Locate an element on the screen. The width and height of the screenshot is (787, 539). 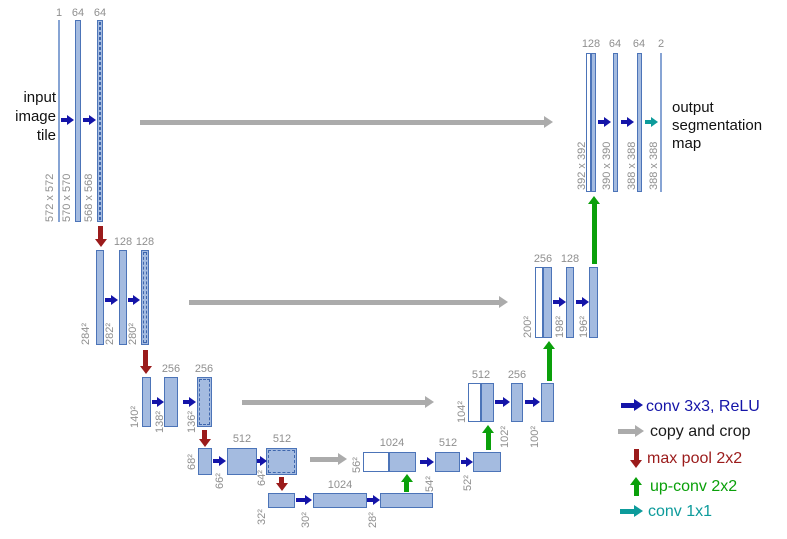
feature-map-enc3-conv2 is located at coordinates (204, 402).